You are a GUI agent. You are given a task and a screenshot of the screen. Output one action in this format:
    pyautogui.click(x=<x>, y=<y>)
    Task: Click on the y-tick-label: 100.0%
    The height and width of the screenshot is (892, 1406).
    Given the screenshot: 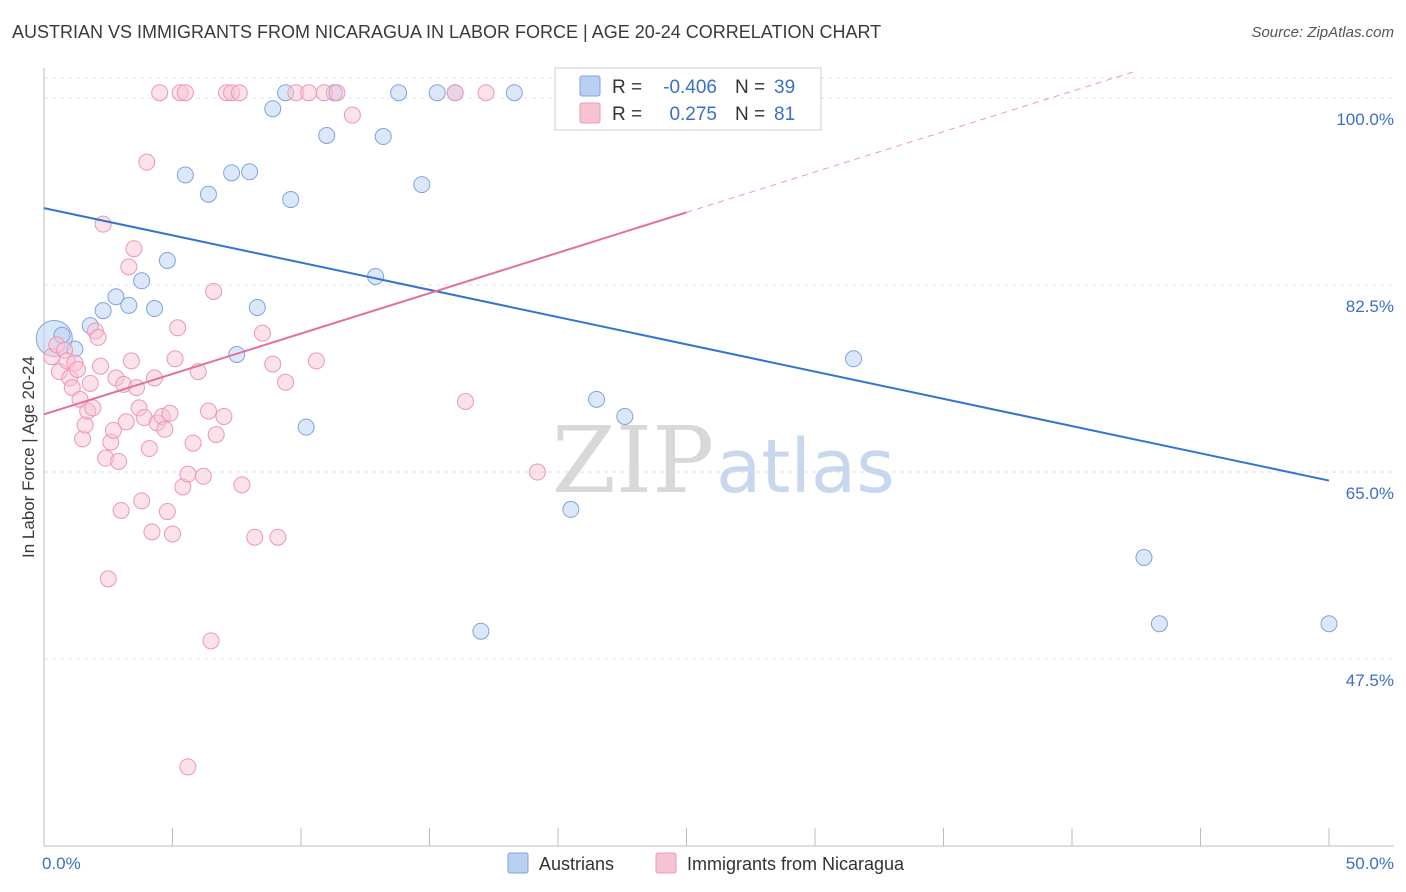 What is the action you would take?
    pyautogui.click(x=1365, y=119)
    